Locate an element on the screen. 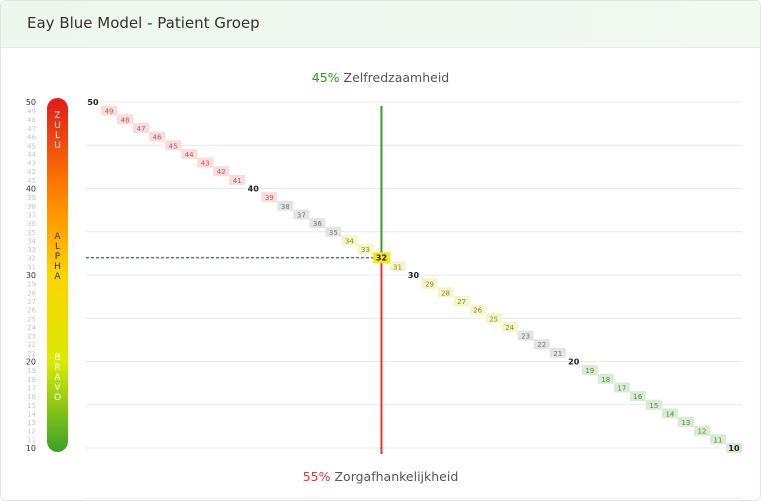 The width and height of the screenshot is (761, 501). y-tick-label: 21 is located at coordinates (31, 354).